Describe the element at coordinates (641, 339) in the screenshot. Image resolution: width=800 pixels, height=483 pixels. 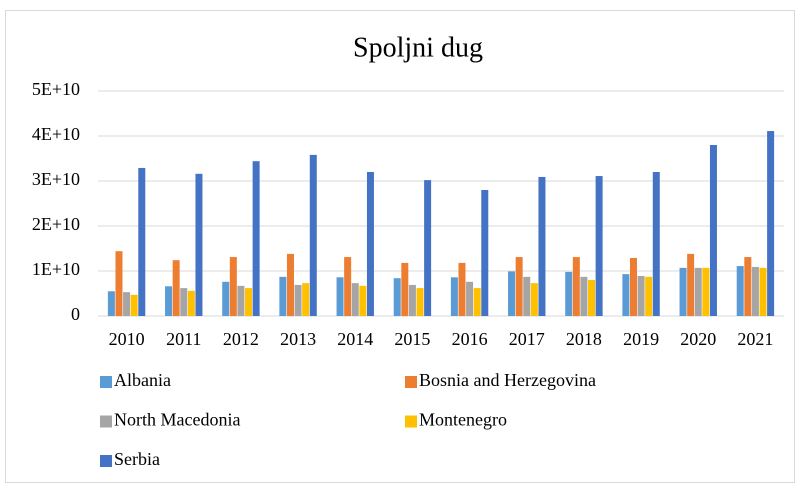
I see `x-tick-label: 2019` at that location.